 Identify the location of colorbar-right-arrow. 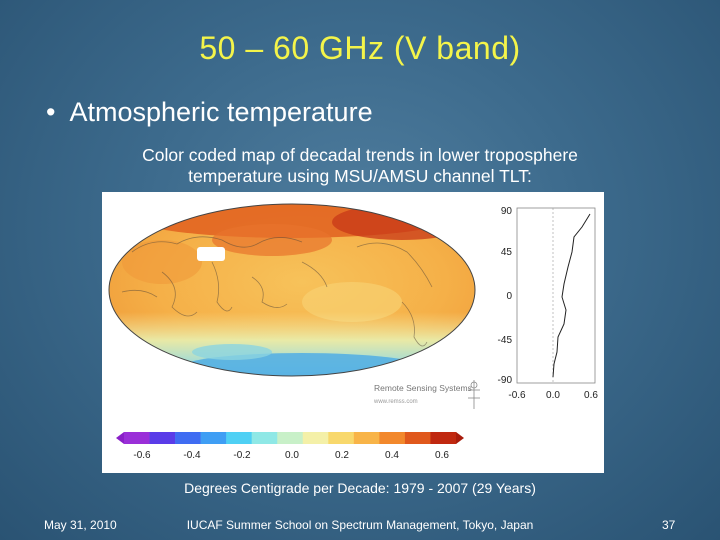
(460, 438).